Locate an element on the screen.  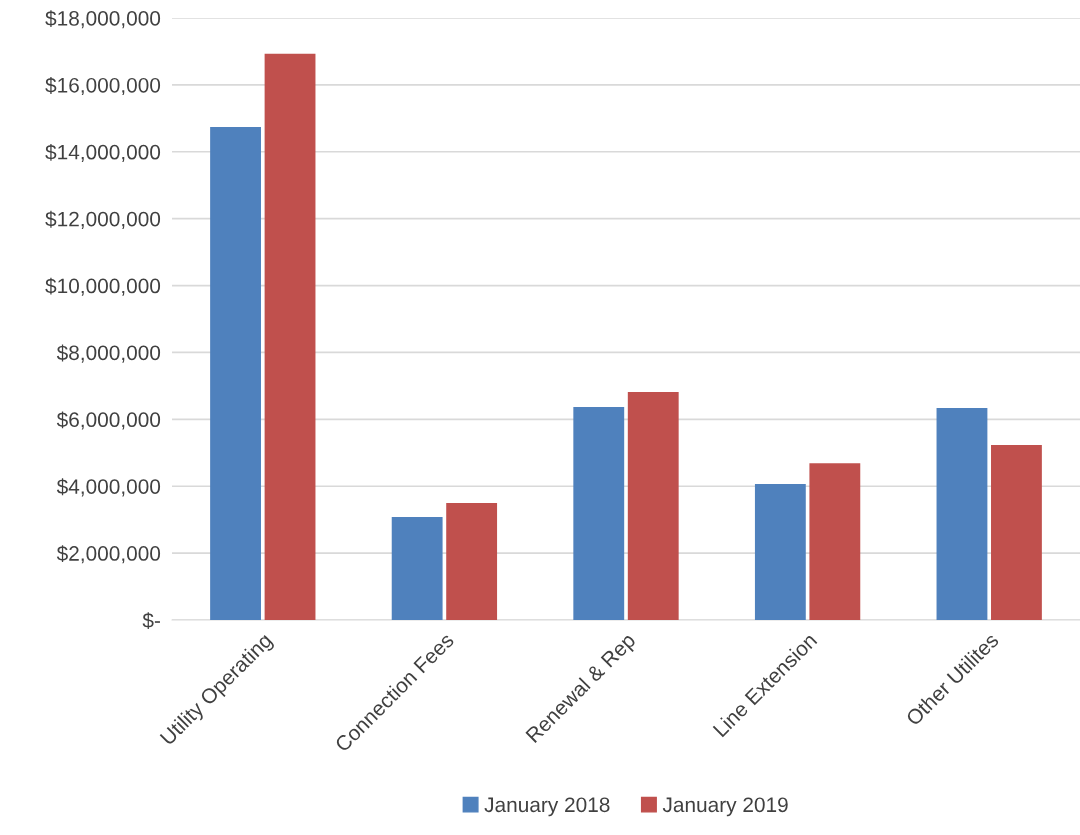
legend-label: January 2018 is located at coordinates (547, 807).